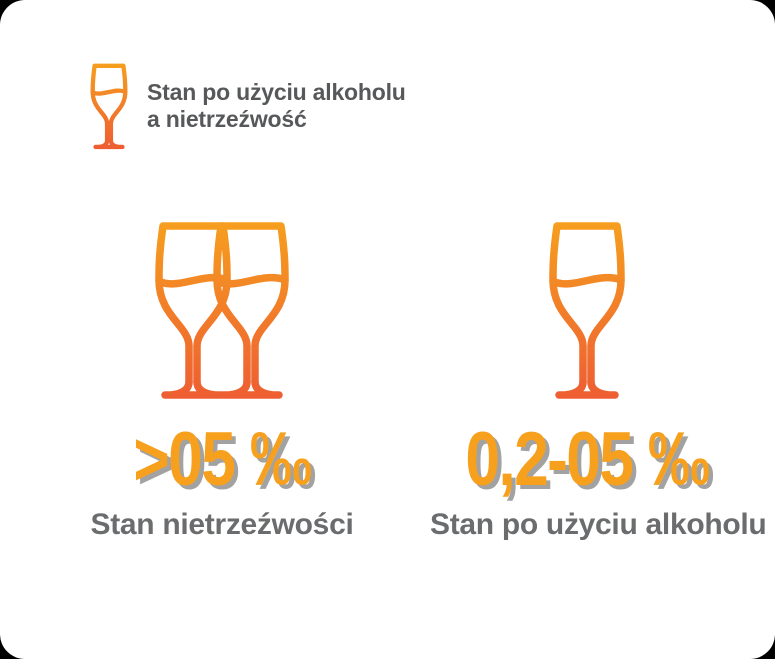  Describe the element at coordinates (276, 92) in the screenshot. I see `page-title-line1: Stan po użyciu alkoholu` at that location.